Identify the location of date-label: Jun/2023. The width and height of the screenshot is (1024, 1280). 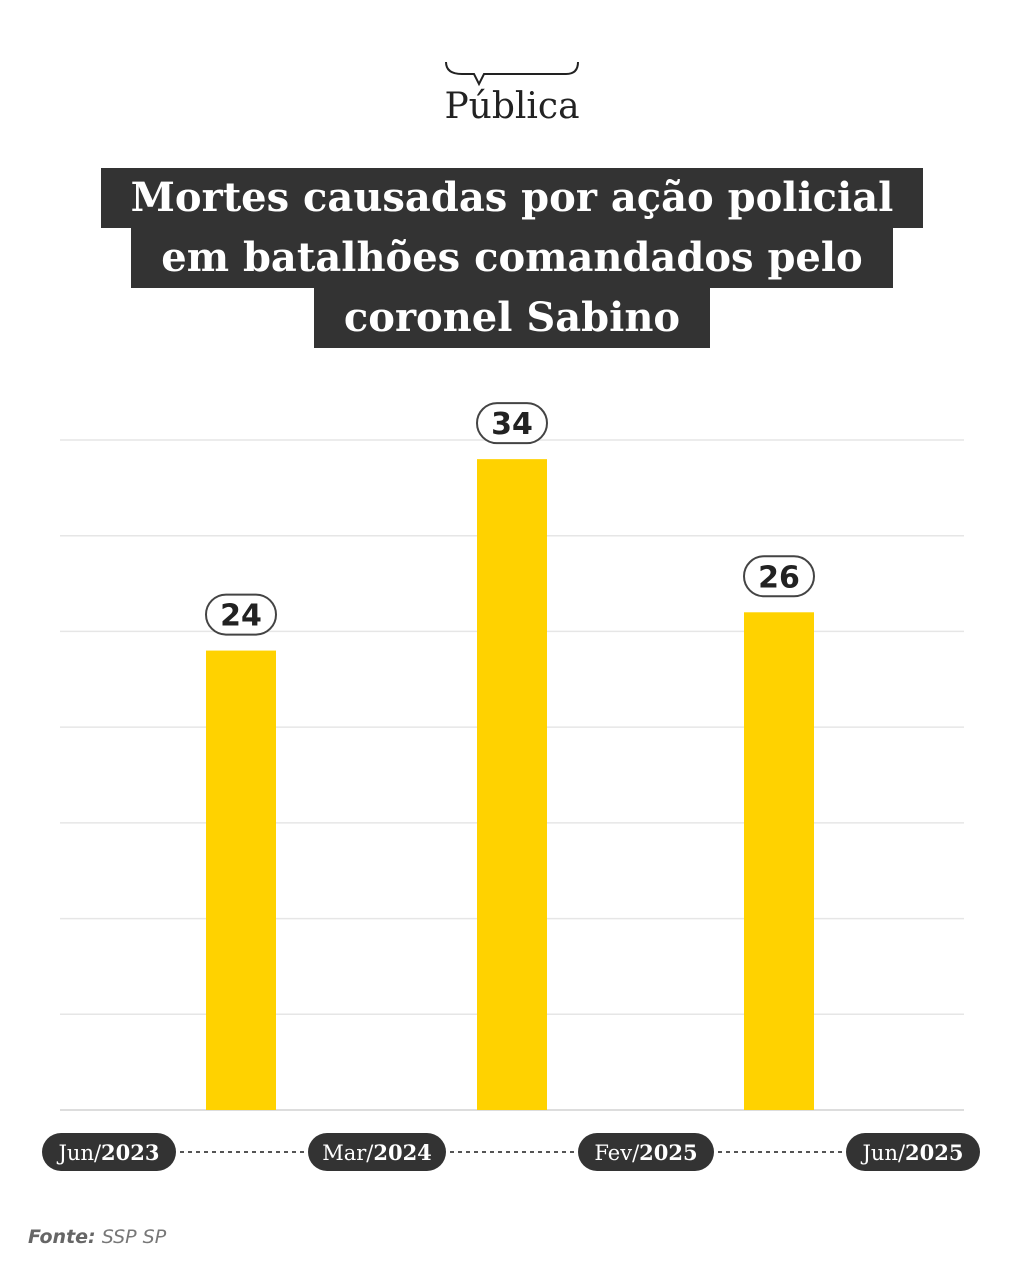
(108, 1152).